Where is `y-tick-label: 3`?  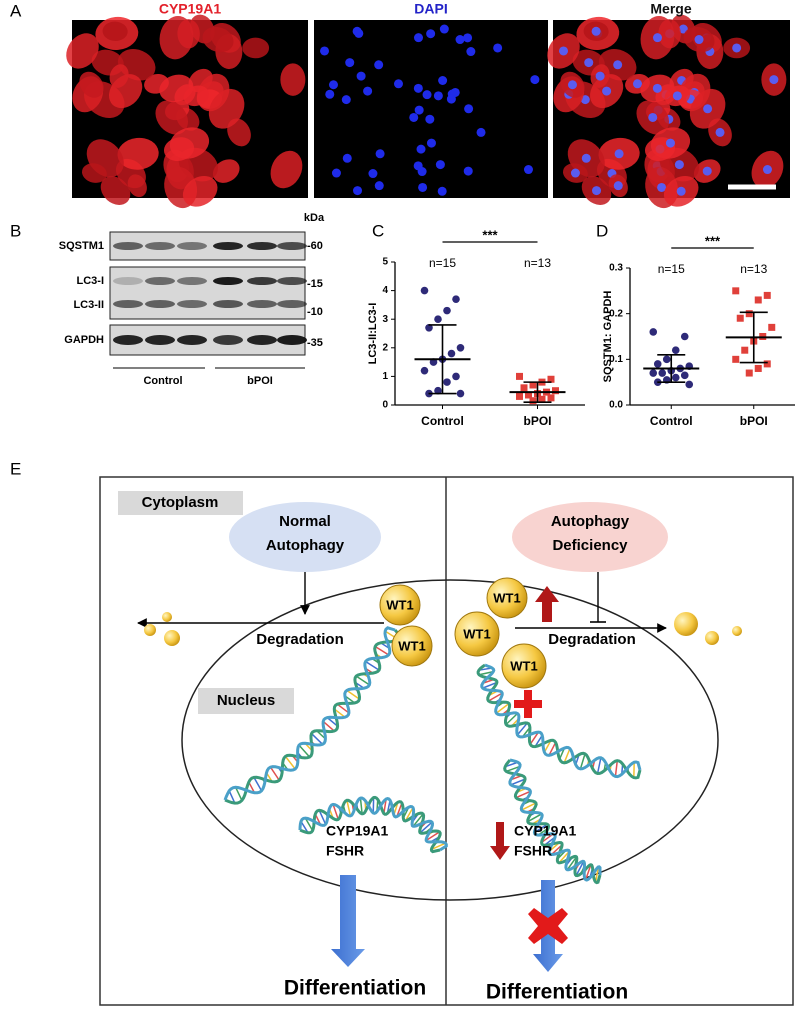
y-tick-label: 3 is located at coordinates (385, 319).